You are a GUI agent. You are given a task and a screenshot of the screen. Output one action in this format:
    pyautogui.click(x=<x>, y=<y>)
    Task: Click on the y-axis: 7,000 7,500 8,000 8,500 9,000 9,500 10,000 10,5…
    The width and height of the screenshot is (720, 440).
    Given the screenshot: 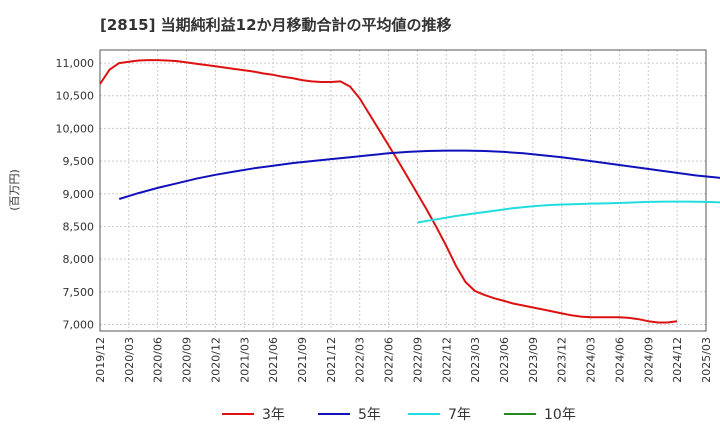 What is the action you would take?
    pyautogui.click(x=75, y=194)
    